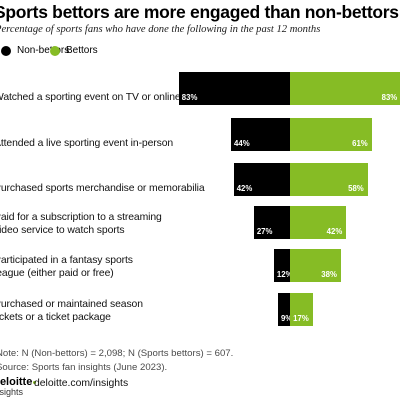 Image resolution: width=400 pixels, height=400 pixels. Describe the element at coordinates (315, 265) in the screenshot. I see `bar-bettors: 38%` at that location.